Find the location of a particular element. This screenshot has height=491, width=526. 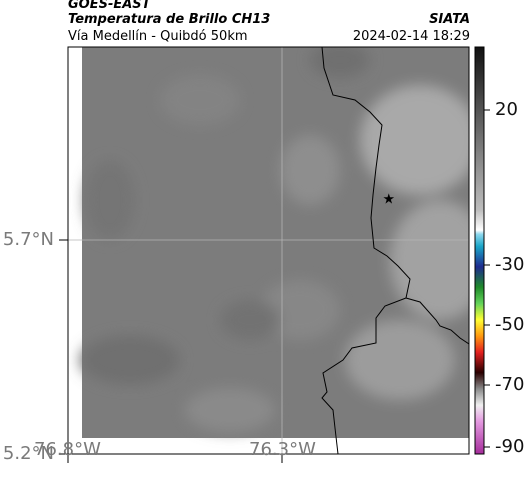

datetime-label: 2024-02-14 18:29 is located at coordinates (411, 36).